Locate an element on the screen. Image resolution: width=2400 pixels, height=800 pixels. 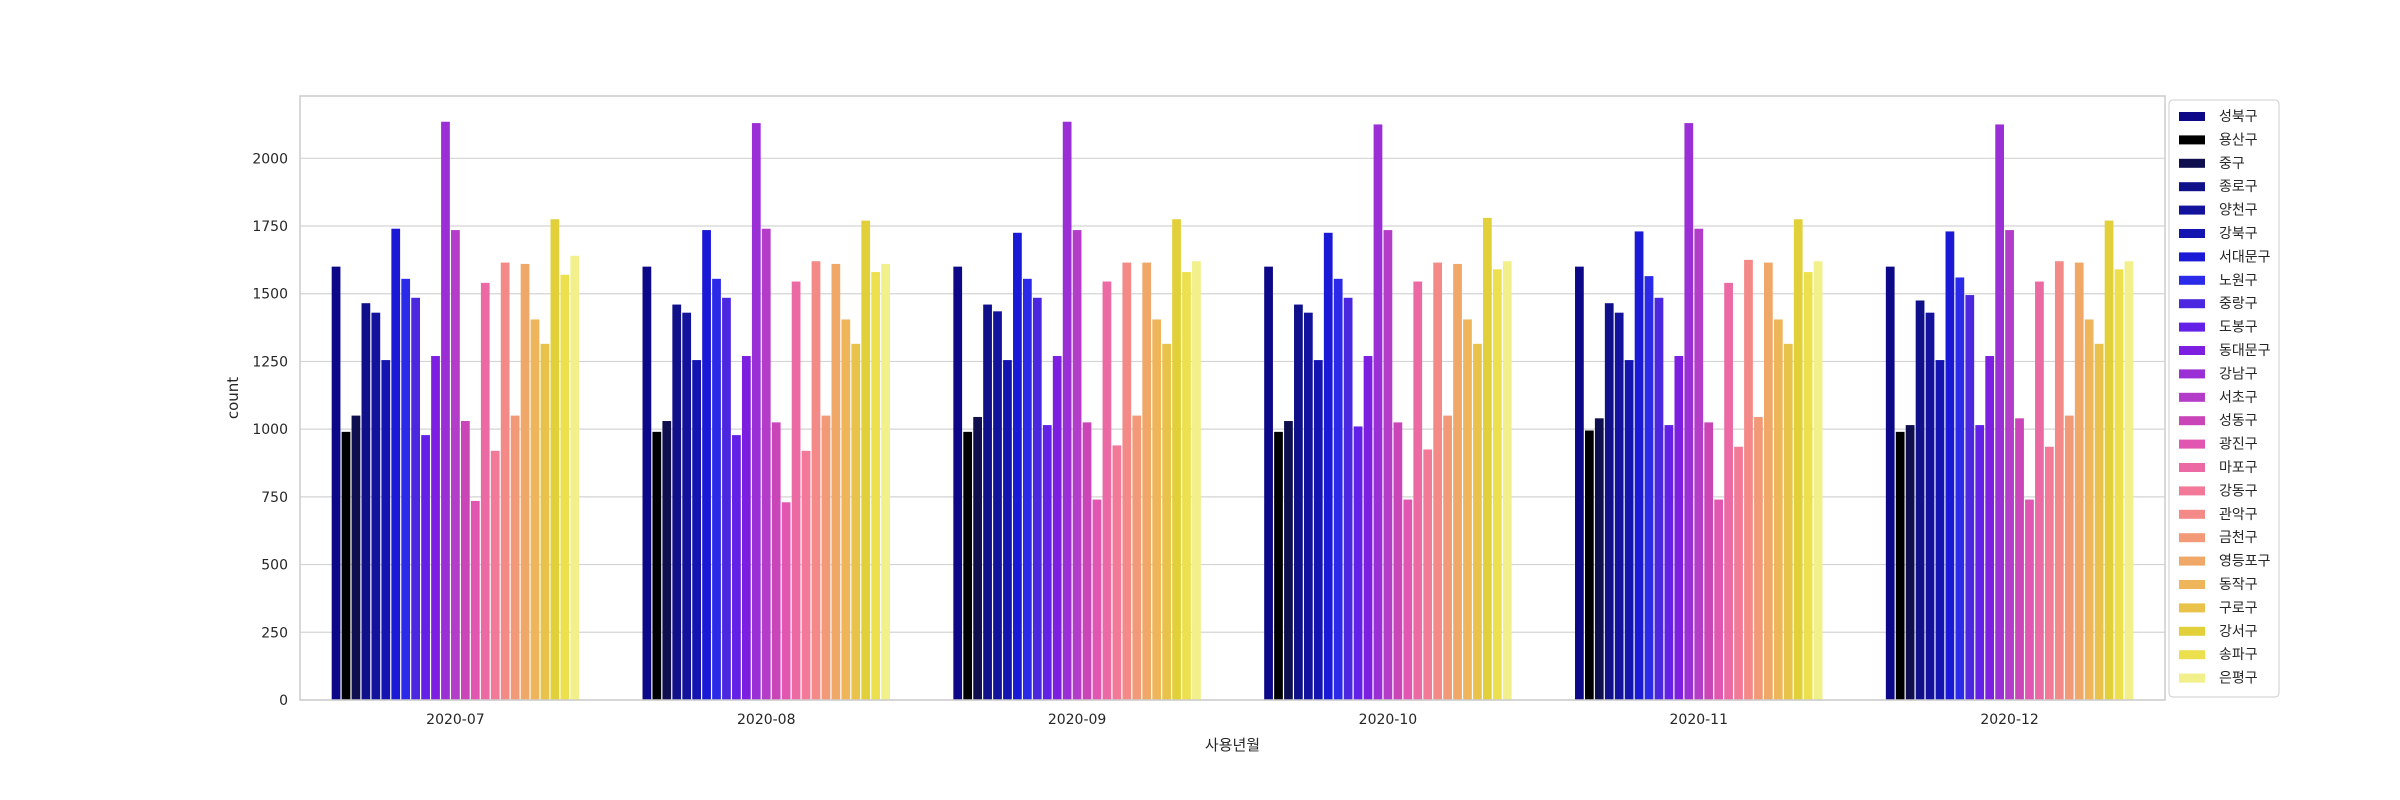
x-tick-label: 2020-09 is located at coordinates (1077, 720).